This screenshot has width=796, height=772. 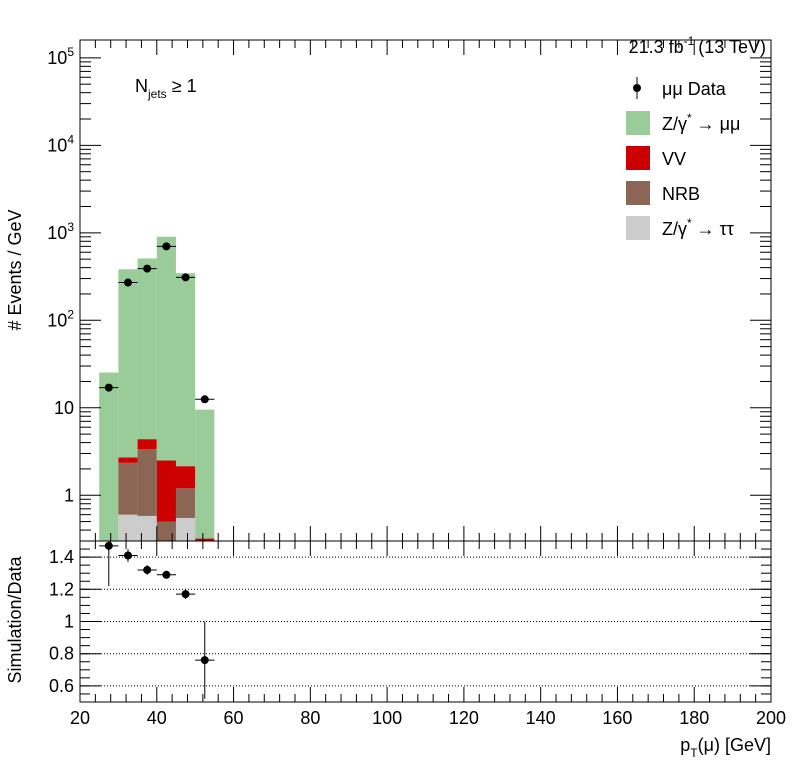 What do you see at coordinates (637, 88) in the screenshot?
I see `legend-data-marker` at bounding box center [637, 88].